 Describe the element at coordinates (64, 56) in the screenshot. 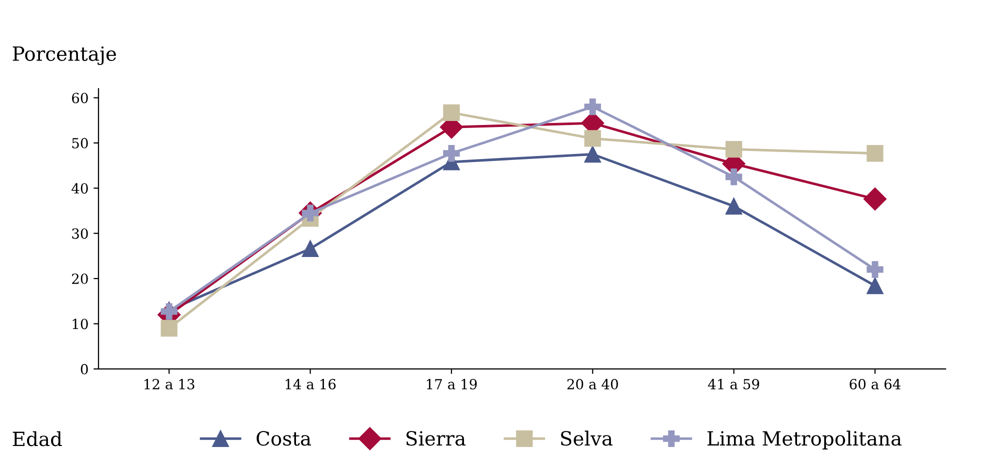

I see `y-axis-title: Porcentaje` at that location.